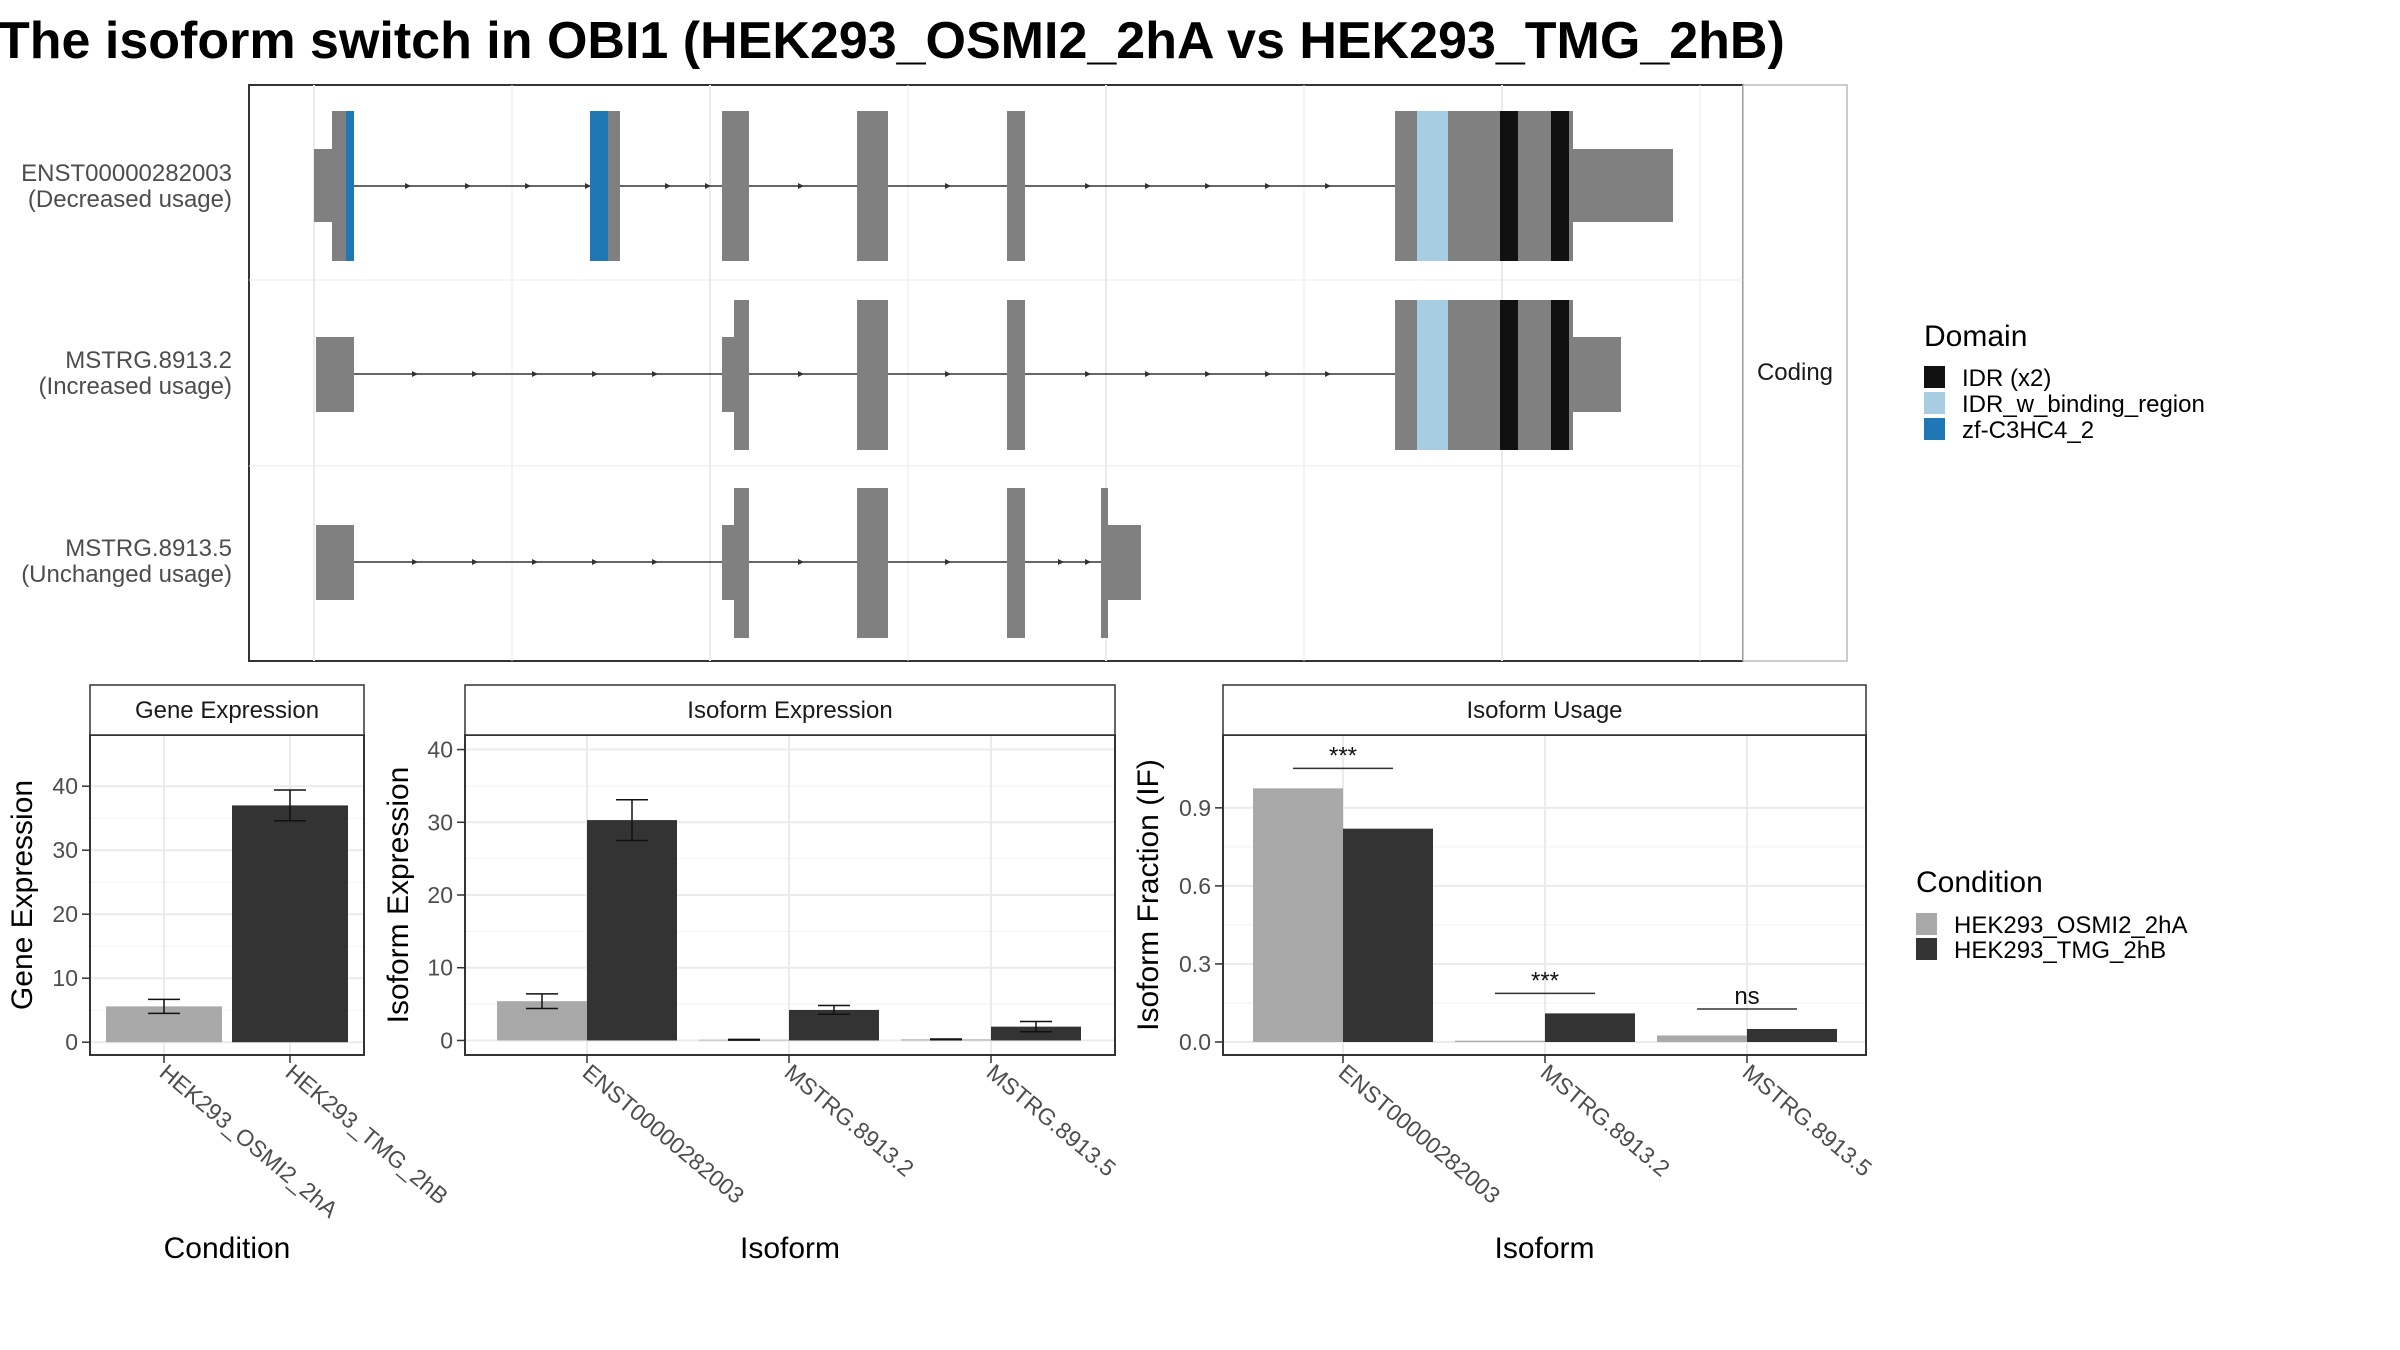  What do you see at coordinates (1934, 377) in the screenshot?
I see `domain-legend-swatch-idr` at bounding box center [1934, 377].